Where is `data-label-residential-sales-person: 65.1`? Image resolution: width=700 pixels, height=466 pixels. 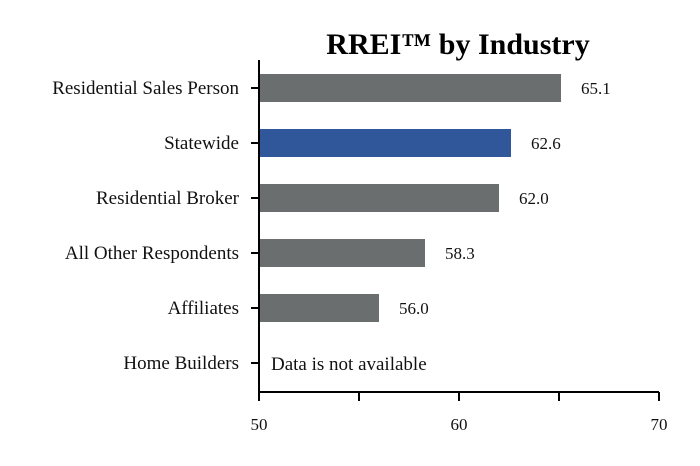
data-label-residential-sales-person: 65.1 is located at coordinates (596, 88).